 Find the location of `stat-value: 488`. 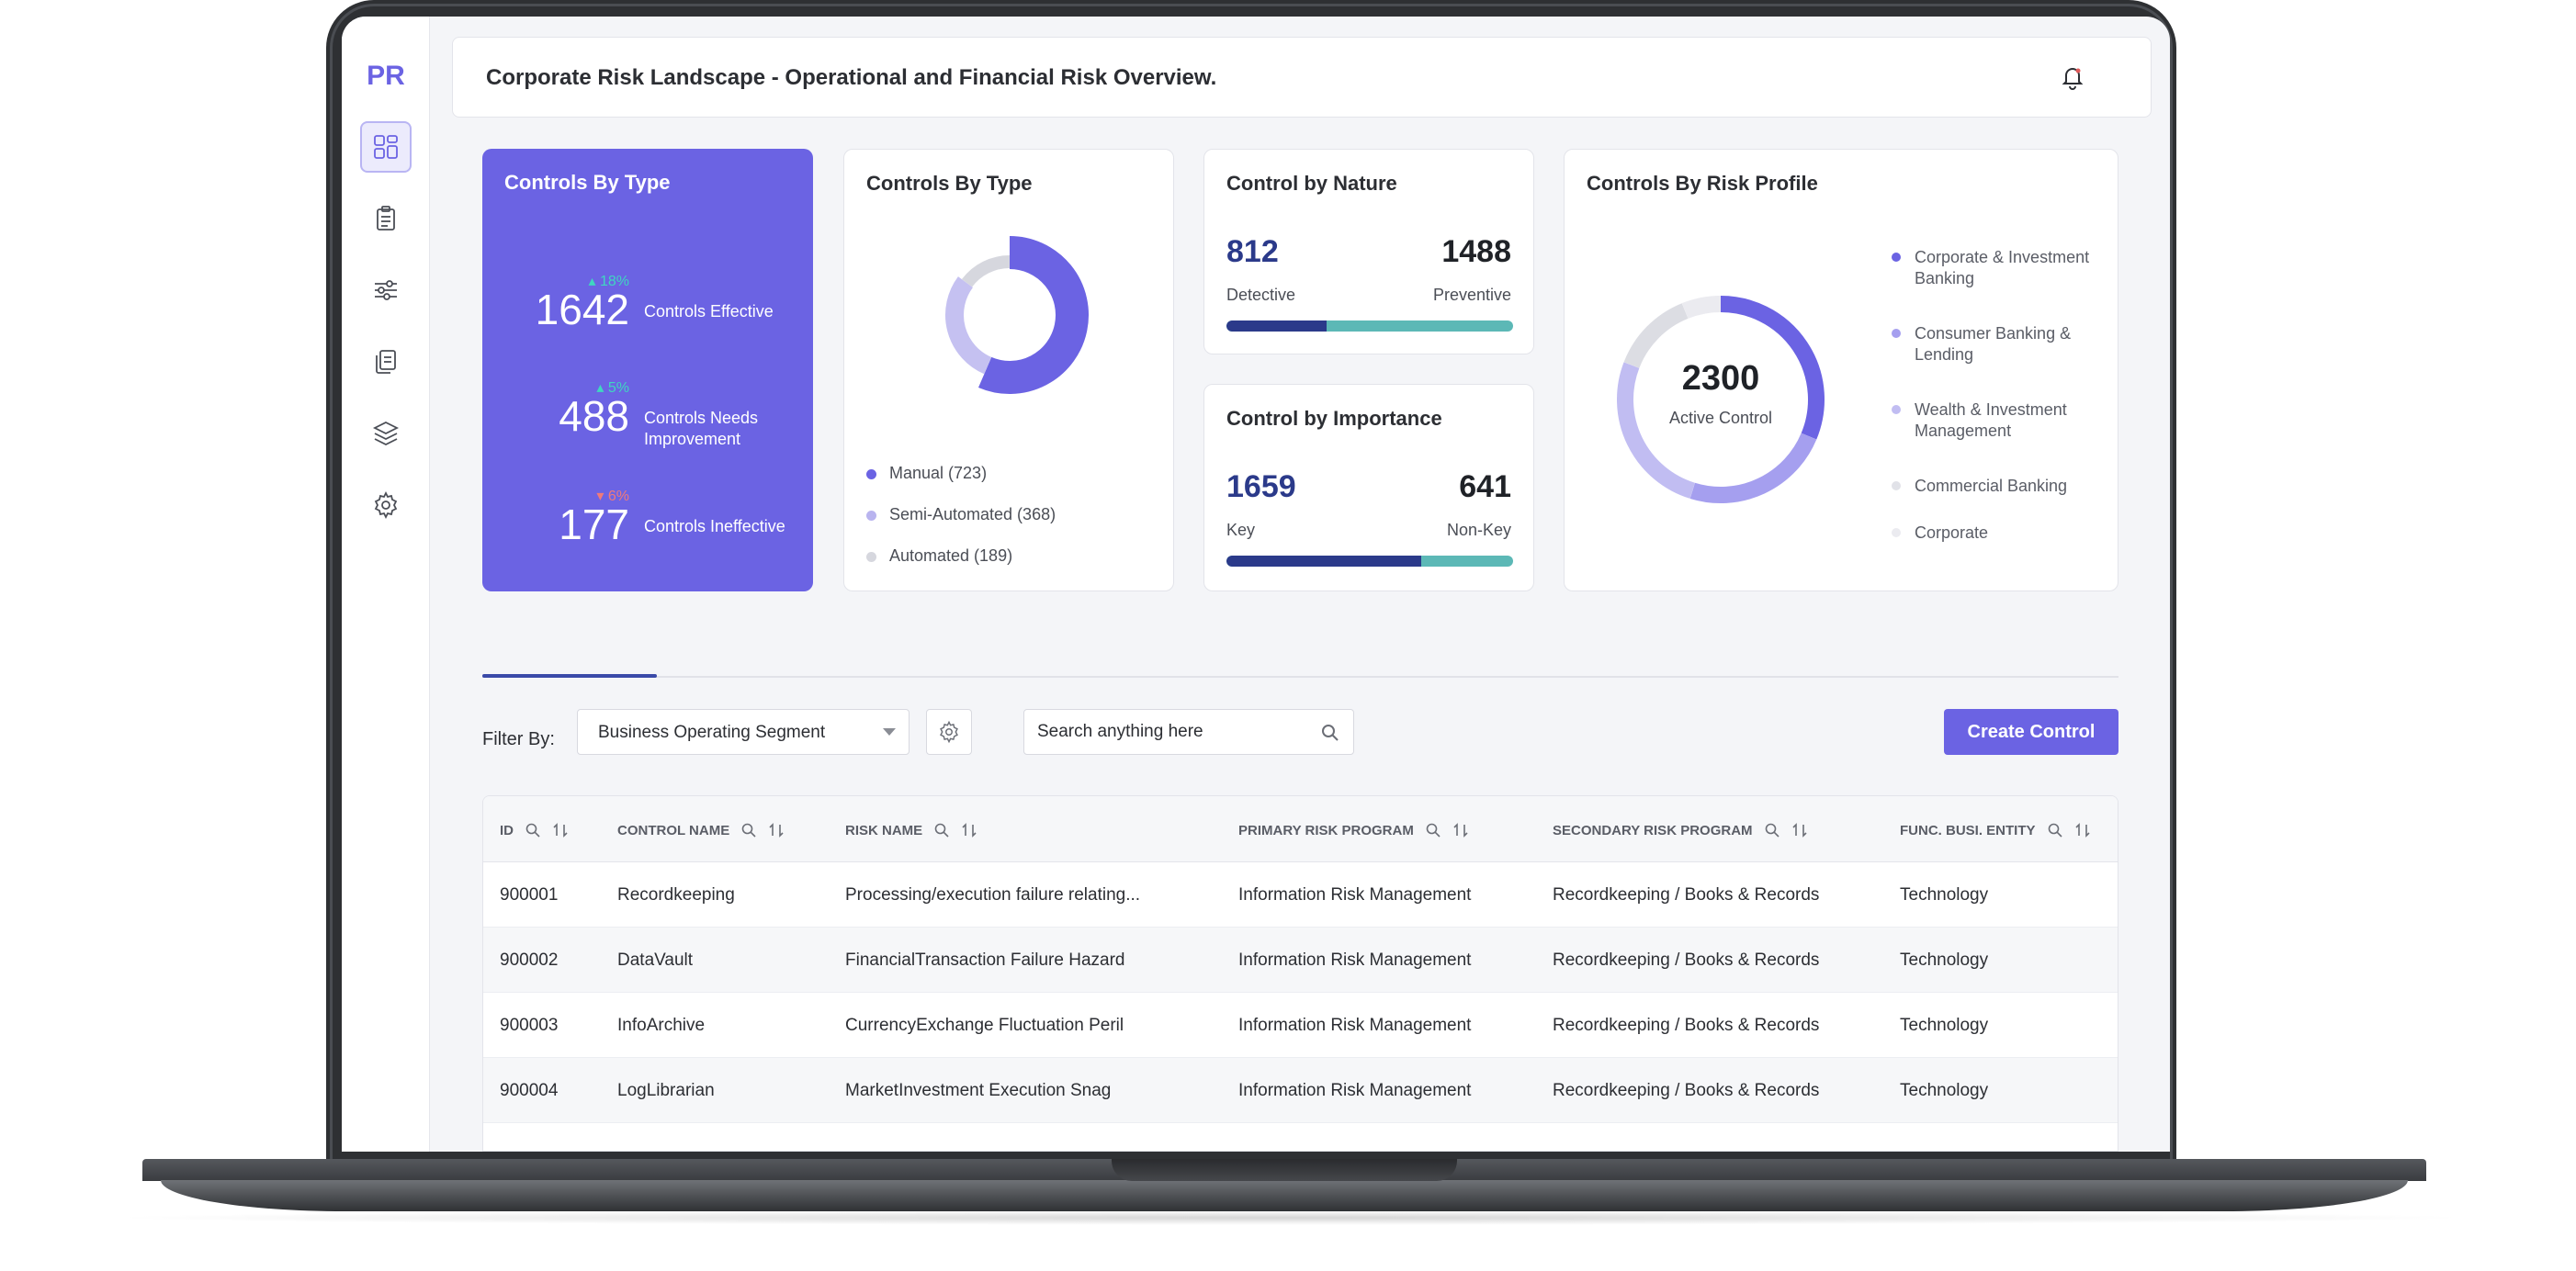

stat-value: 488 is located at coordinates (594, 416).